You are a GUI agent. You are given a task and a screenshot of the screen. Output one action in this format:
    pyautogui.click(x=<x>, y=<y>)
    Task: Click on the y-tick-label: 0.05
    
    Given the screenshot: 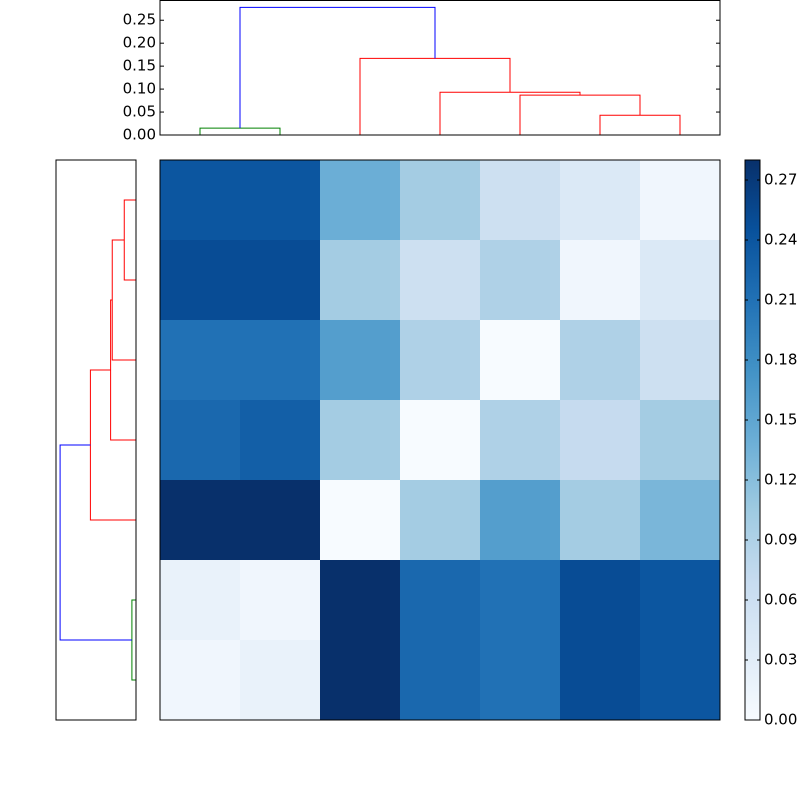 What is the action you would take?
    pyautogui.click(x=139, y=112)
    